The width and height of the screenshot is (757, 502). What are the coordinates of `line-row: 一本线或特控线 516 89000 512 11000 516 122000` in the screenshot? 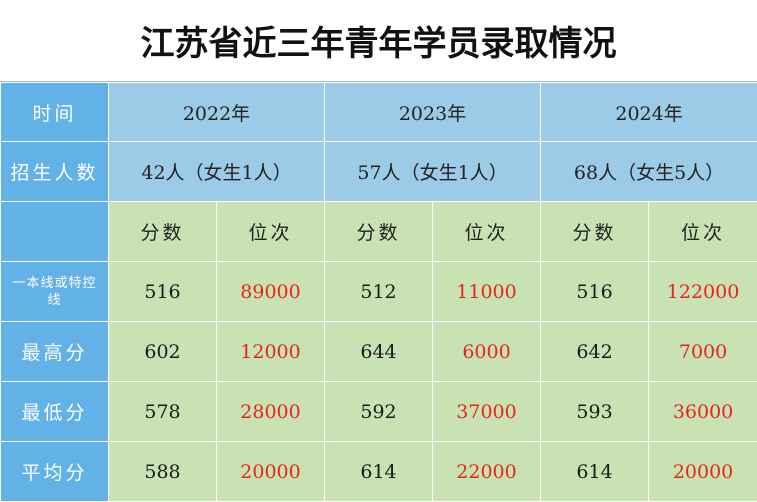 It's located at (379, 292).